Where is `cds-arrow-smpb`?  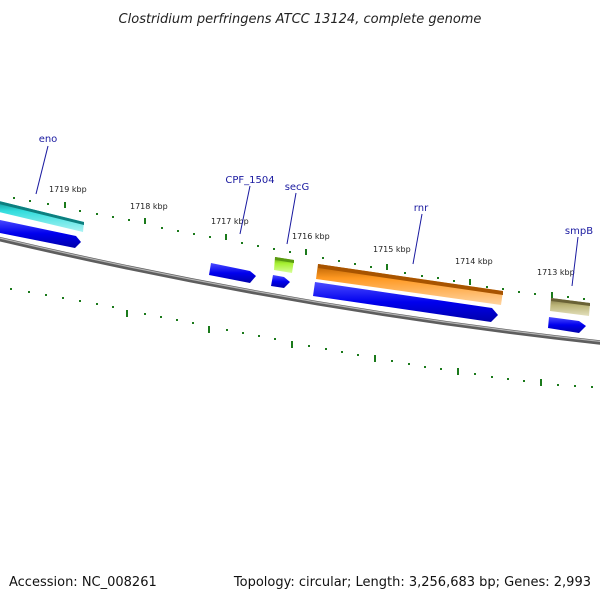
cds-arrow-smpb is located at coordinates (567, 325).